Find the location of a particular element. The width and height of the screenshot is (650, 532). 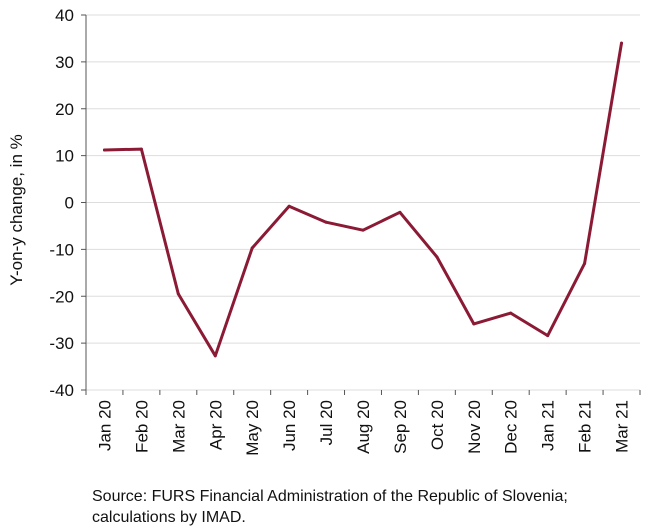

y-tick-label: -20 is located at coordinates (61, 296).